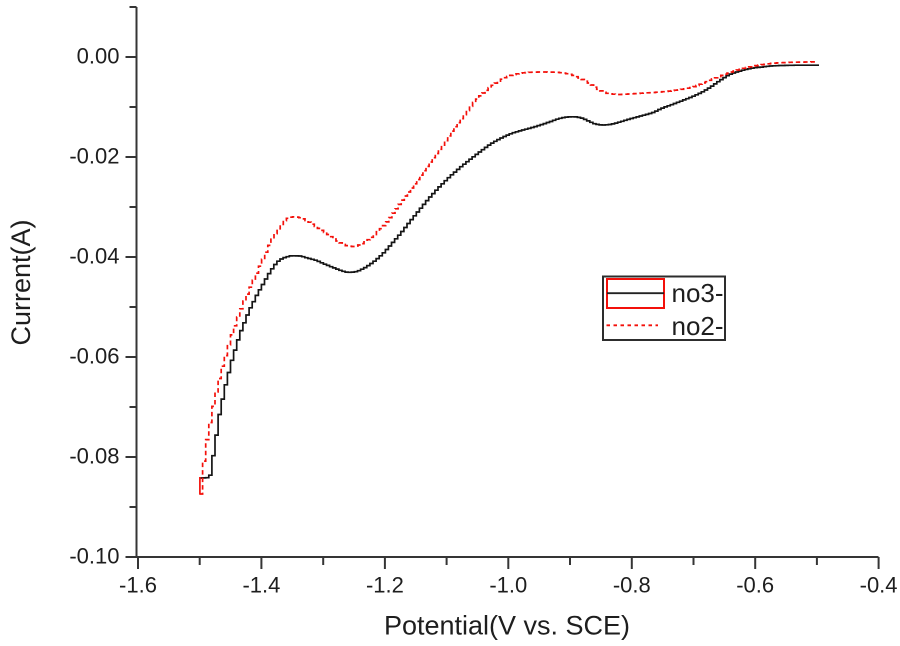 Image resolution: width=900 pixels, height=646 pixels. Describe the element at coordinates (755, 585) in the screenshot. I see `svg-text: -0.6` at that location.